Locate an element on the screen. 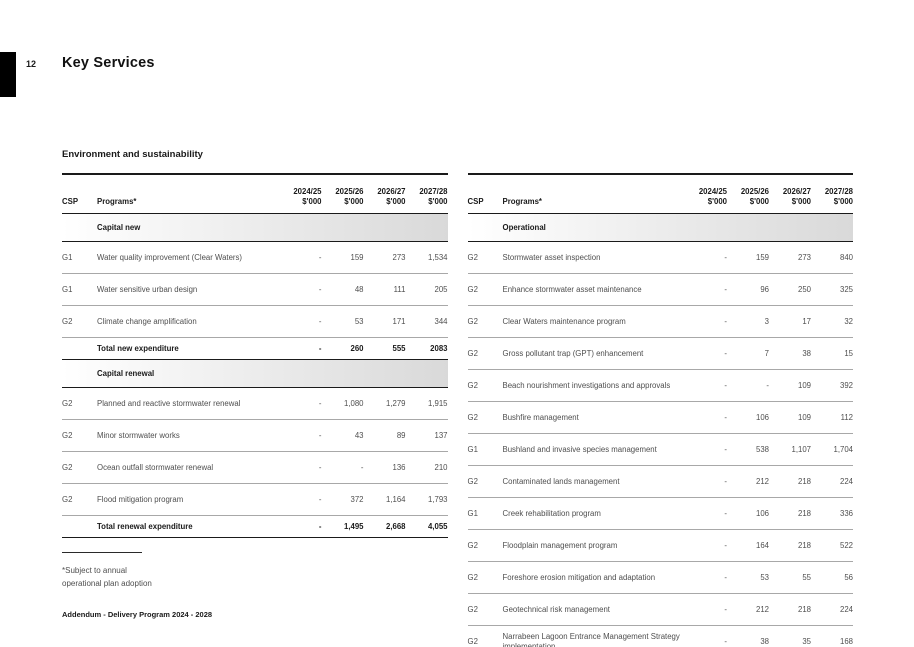  value-cell: 96 is located at coordinates (748, 289).